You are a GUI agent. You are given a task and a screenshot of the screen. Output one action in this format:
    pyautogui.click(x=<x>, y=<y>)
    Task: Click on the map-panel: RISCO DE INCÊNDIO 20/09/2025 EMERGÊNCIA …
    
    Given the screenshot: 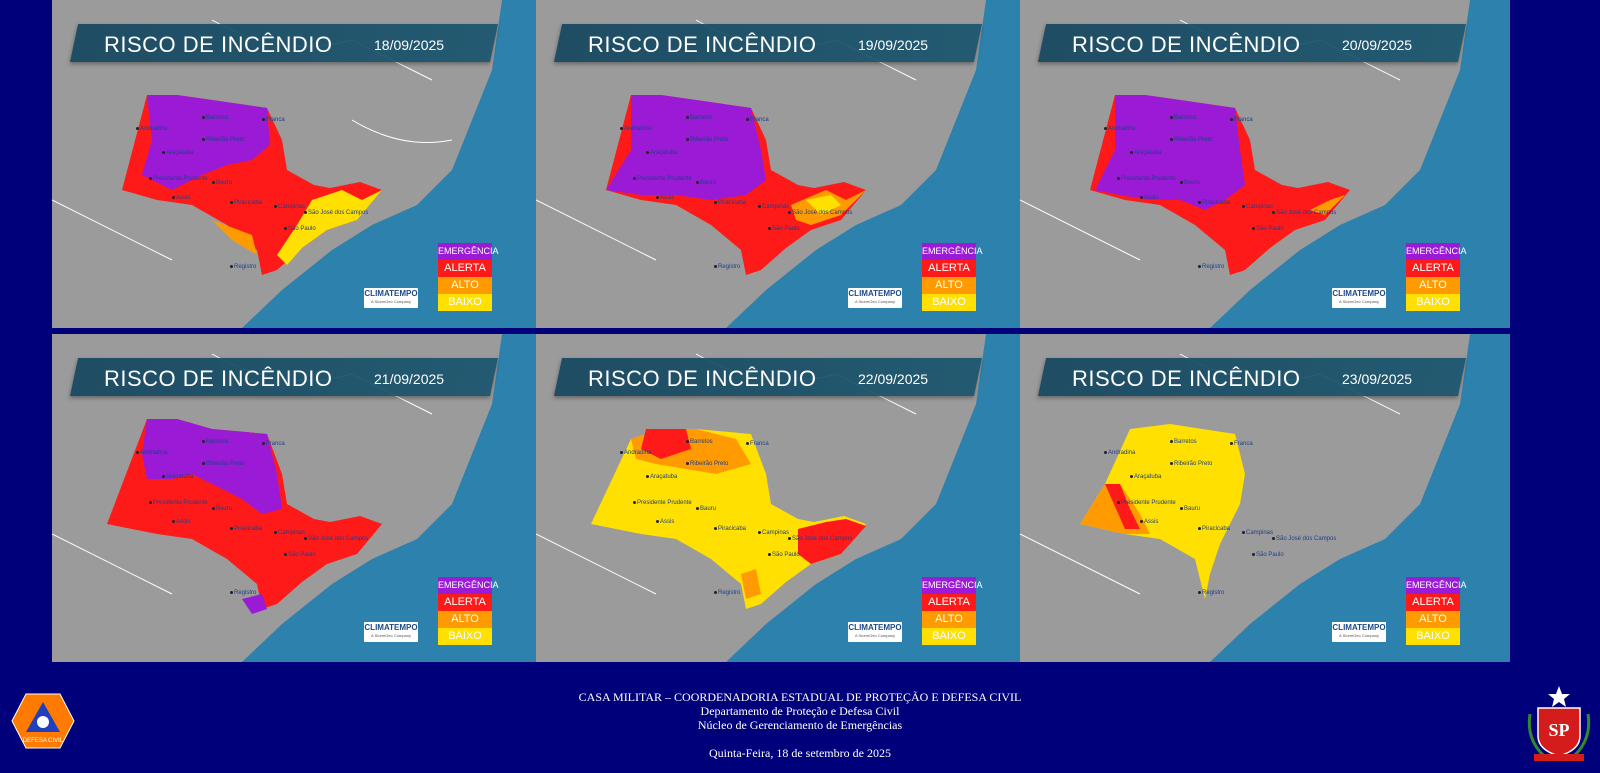 What is the action you would take?
    pyautogui.click(x=1265, y=164)
    